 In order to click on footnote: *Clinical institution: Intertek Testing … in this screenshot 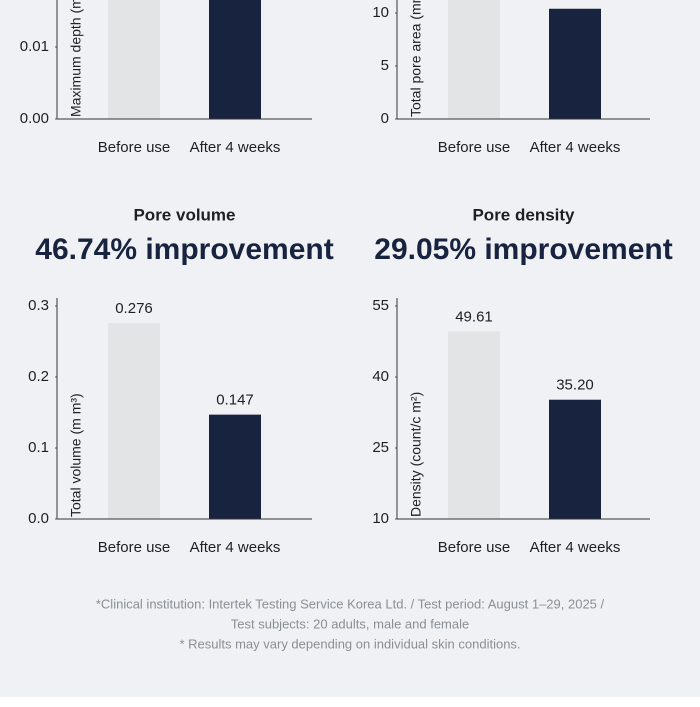, I will do `click(350, 603)`.